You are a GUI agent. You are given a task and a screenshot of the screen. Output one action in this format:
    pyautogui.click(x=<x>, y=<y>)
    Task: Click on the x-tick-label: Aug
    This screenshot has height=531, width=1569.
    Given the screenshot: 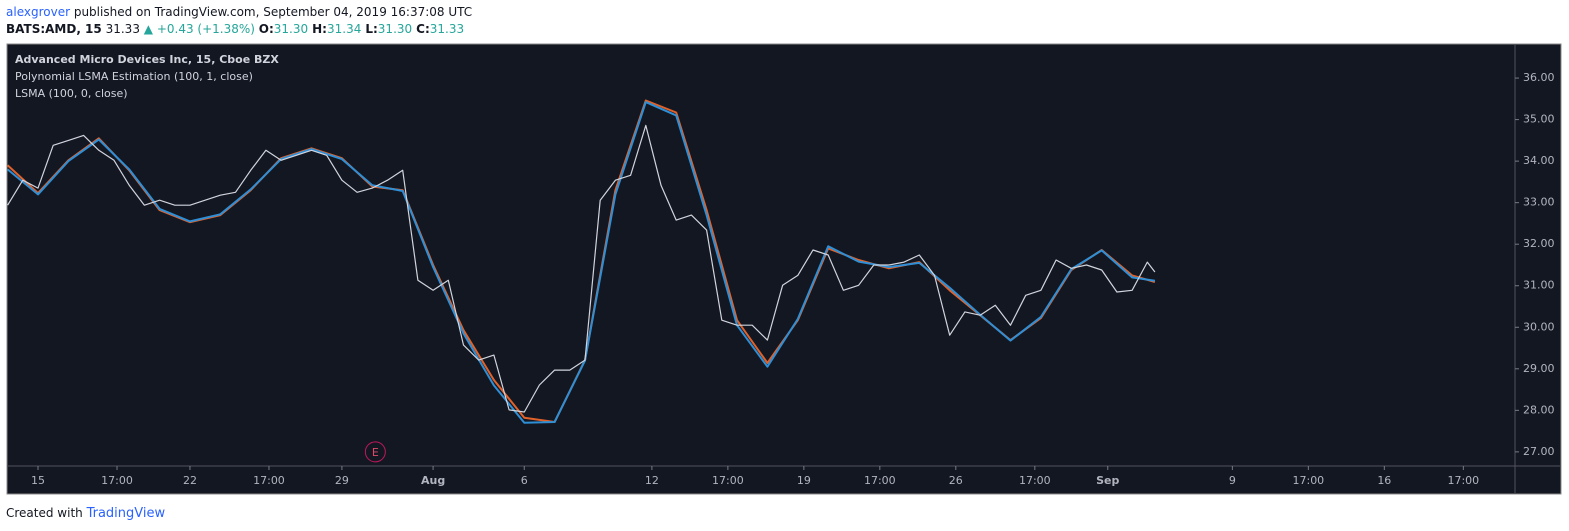 What is the action you would take?
    pyautogui.click(x=433, y=480)
    